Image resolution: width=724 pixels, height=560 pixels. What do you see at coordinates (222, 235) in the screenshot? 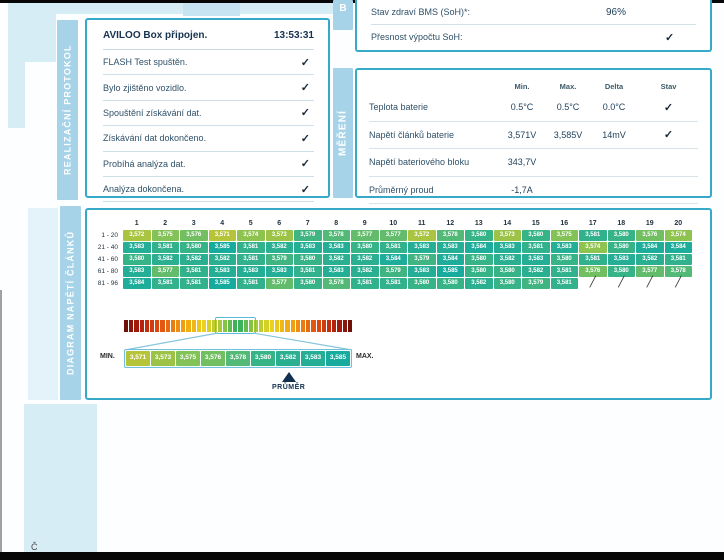
I see `voltage-cell: 3,571` at bounding box center [222, 235].